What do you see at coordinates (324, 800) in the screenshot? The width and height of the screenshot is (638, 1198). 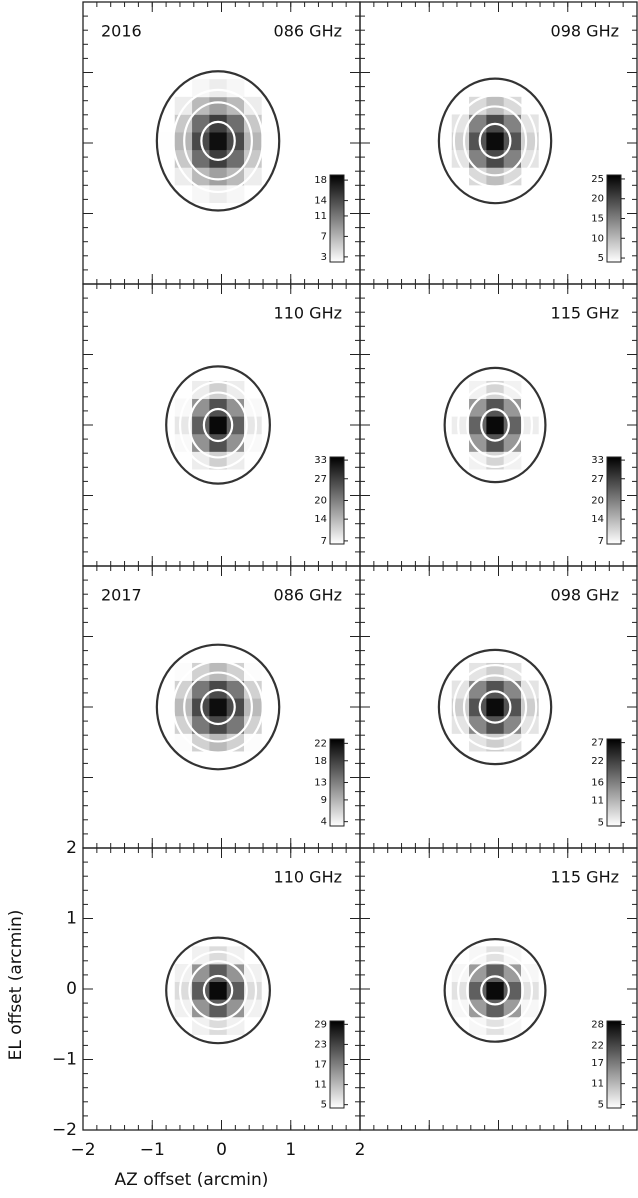 I see `colorbar-tick-label: 9` at bounding box center [324, 800].